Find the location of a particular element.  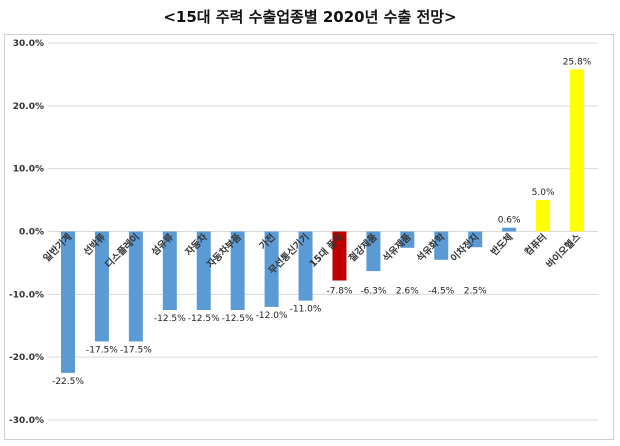

data-label: -6.3% is located at coordinates (373, 292).